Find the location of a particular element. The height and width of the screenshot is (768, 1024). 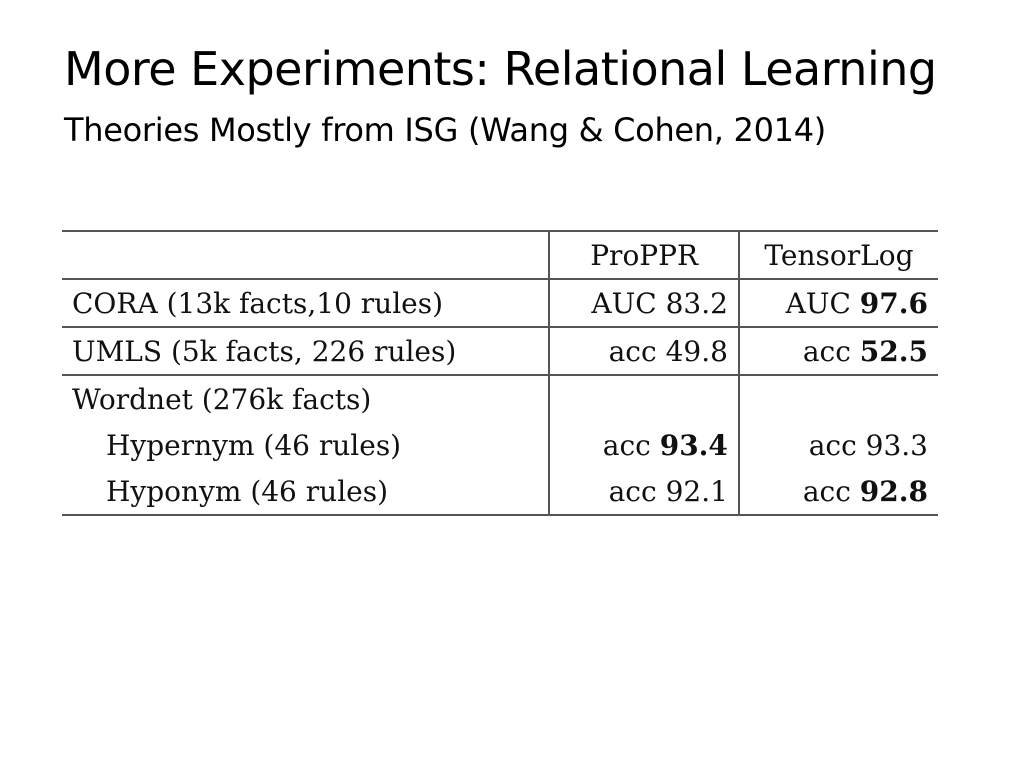

header-cell-empty is located at coordinates (305, 255).